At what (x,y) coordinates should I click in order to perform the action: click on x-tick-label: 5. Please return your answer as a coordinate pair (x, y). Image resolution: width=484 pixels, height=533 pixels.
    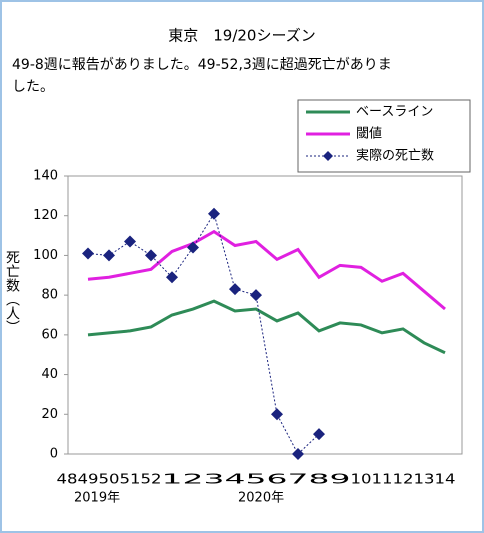
    Looking at the image, I should click on (256, 480).